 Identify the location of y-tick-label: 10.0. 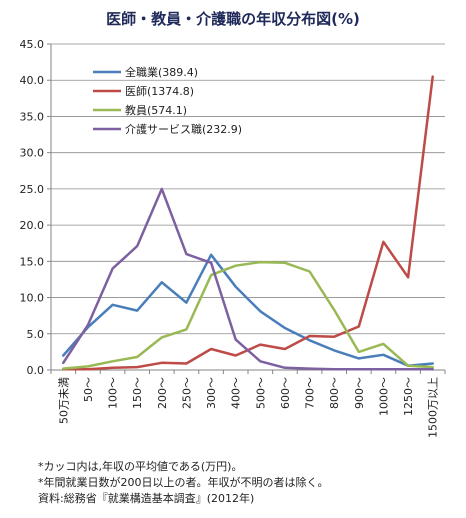
(32, 298).